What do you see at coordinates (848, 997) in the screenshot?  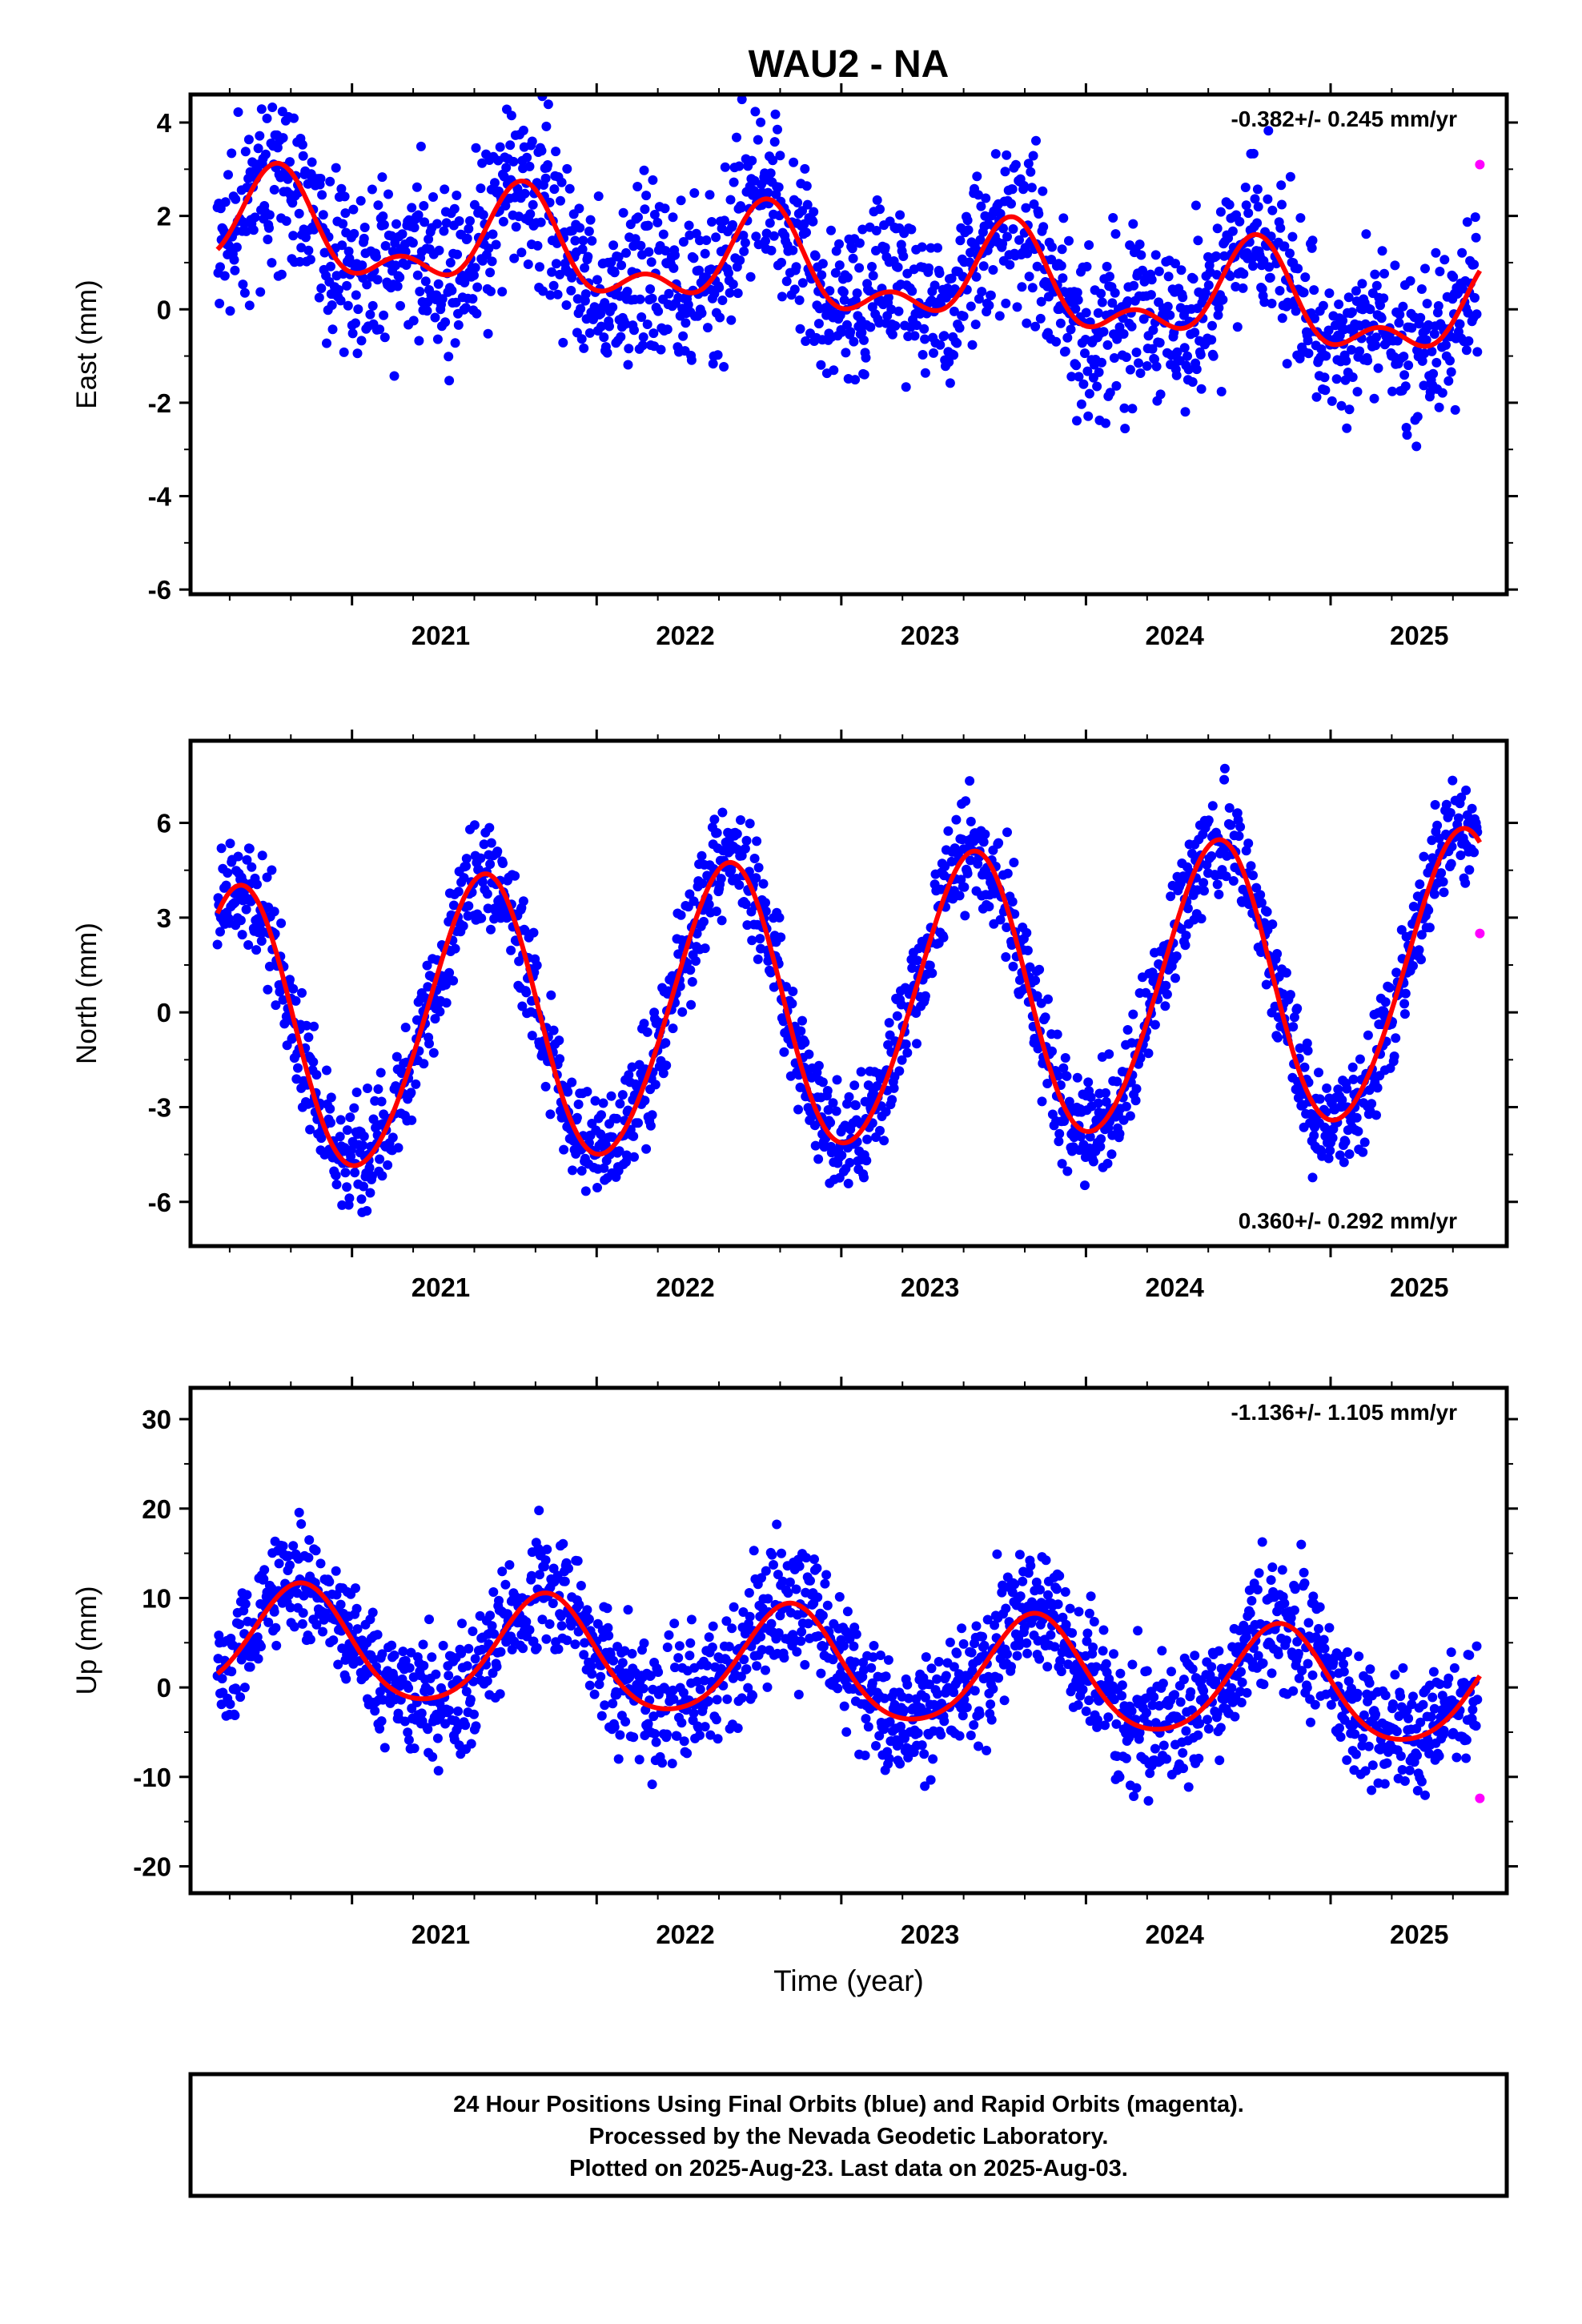 I see `model-fit-line` at bounding box center [848, 997].